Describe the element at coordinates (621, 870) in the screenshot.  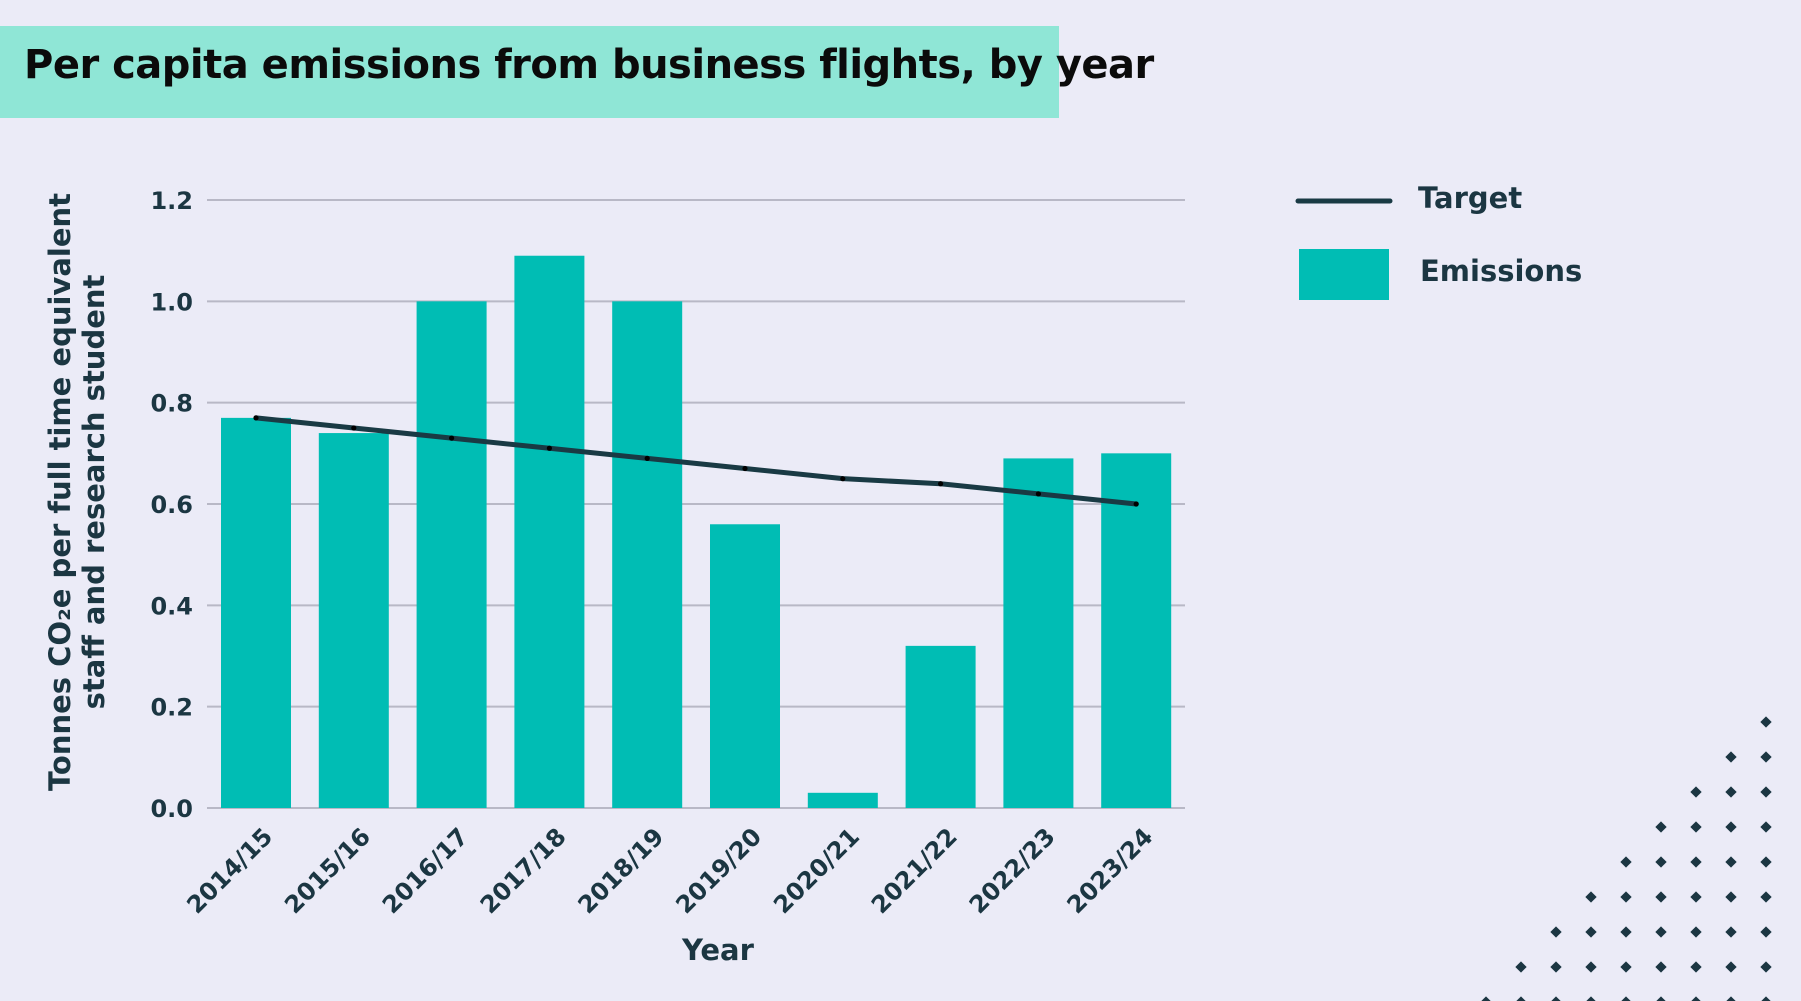
I see `x-tick-label: 2018/19` at that location.